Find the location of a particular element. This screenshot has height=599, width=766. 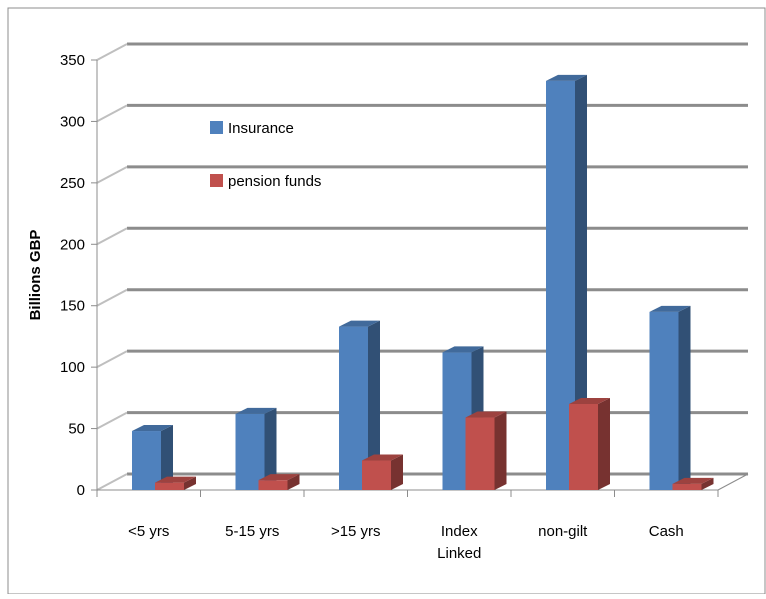

y-tick-label: 250 is located at coordinates (72, 183).